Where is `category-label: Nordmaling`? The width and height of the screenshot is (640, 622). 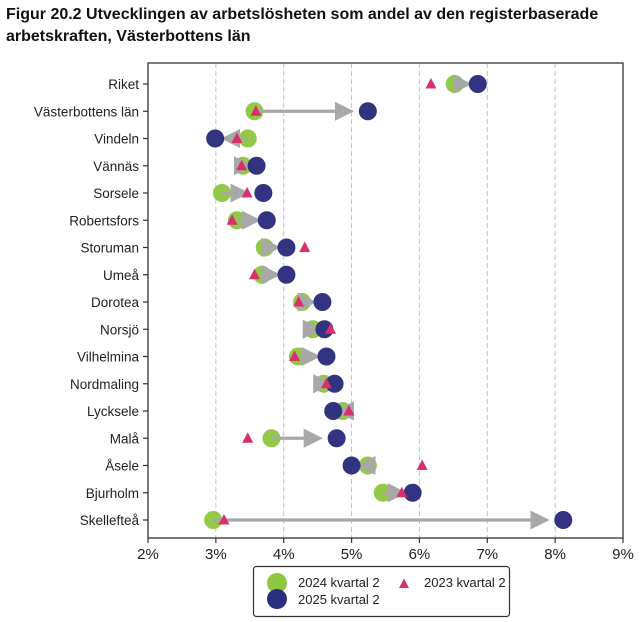
category-label: Nordmaling is located at coordinates (104, 384).